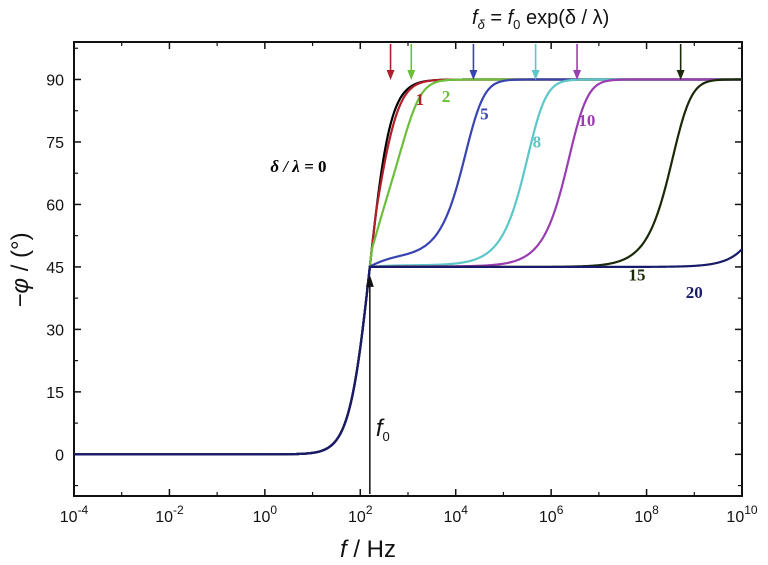 The image size is (768, 565). I want to click on y-tick-label: 75, so click(55, 143).